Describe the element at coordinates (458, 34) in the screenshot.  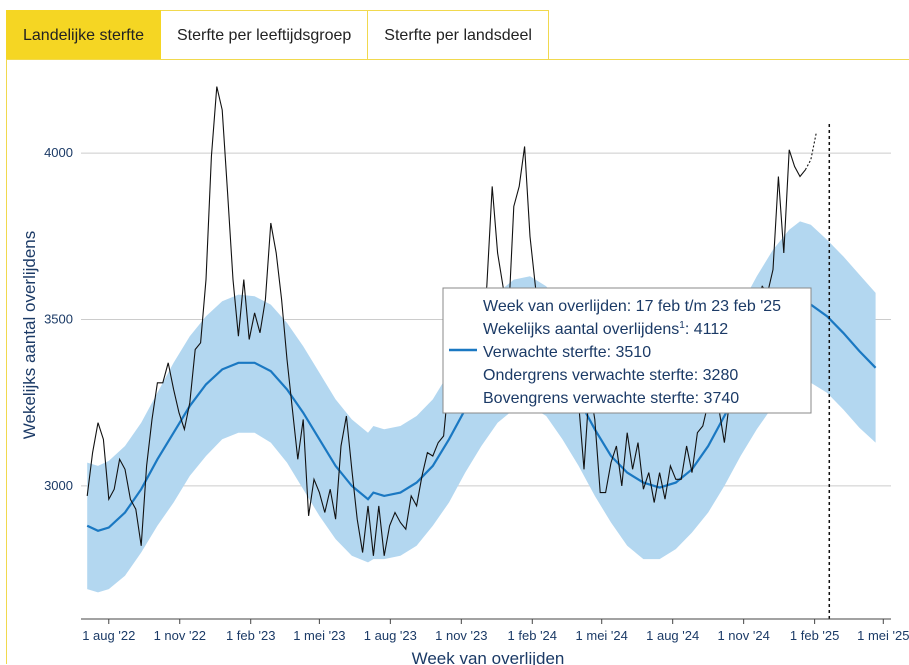
I see `tab-sterfte-per-landsdeel: Sterfte per landsdeel` at that location.